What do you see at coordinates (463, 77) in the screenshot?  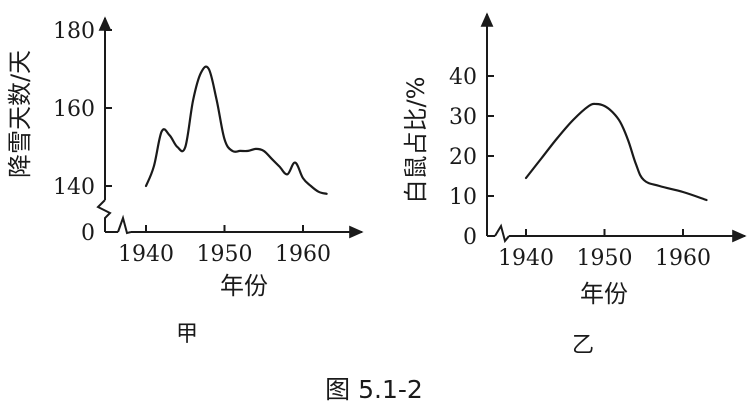 I see `y-tick-label: 40` at bounding box center [463, 77].